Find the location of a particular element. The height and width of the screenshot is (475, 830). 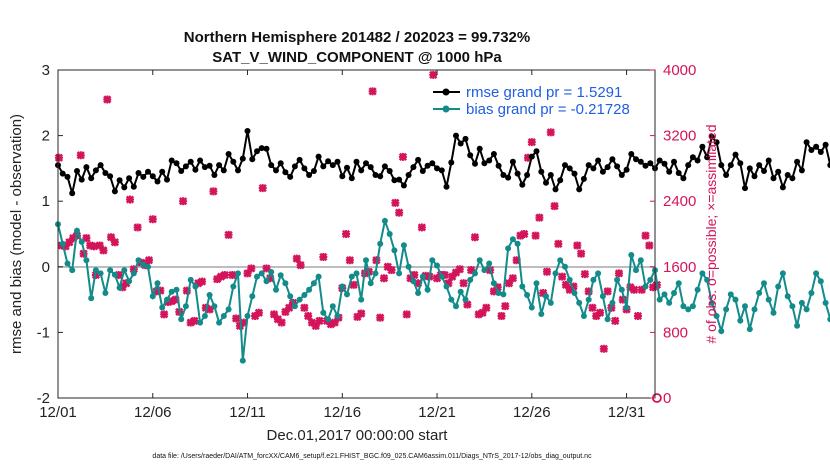

y-tick-label-right: 800 is located at coordinates (675, 332).